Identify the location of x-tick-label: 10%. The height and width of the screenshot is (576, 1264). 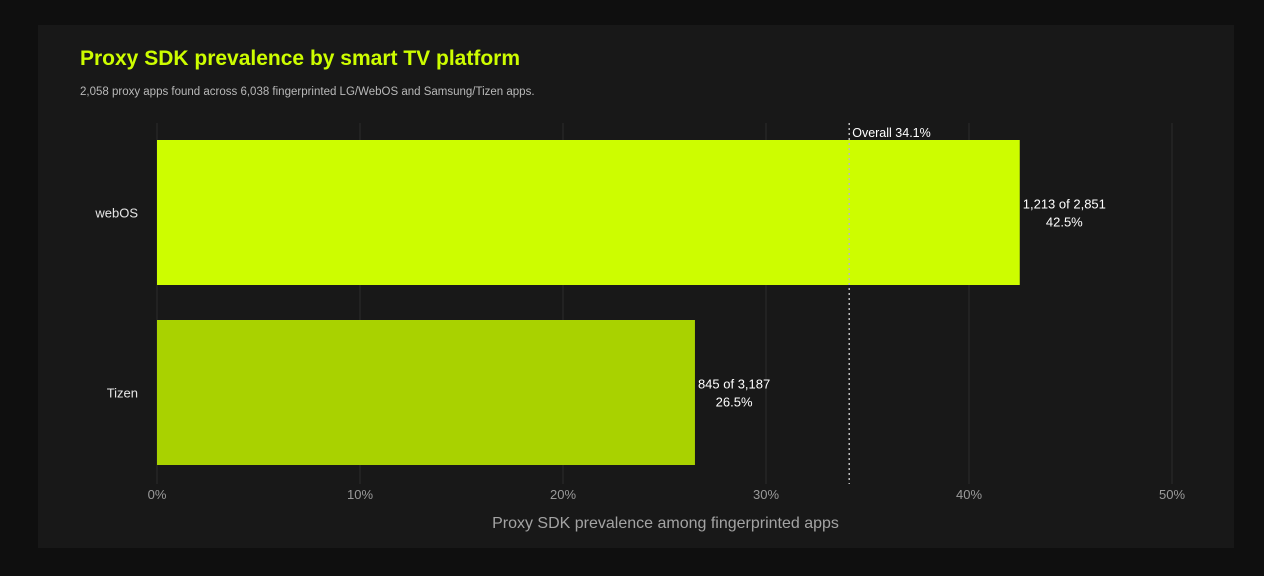
(360, 494).